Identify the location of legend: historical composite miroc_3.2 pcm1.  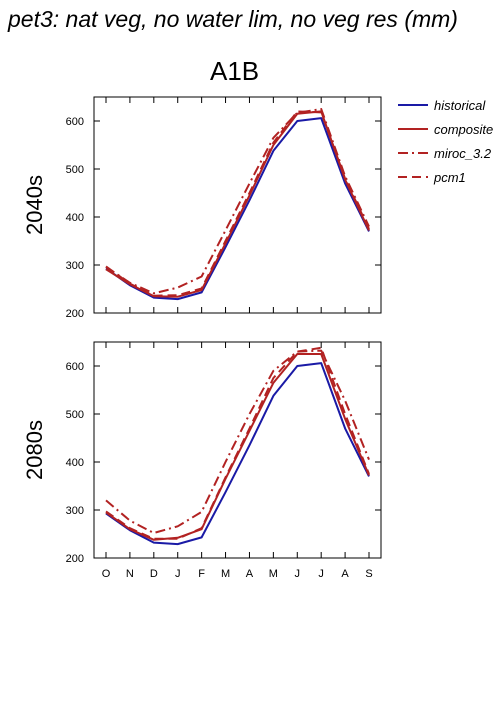
(445, 141).